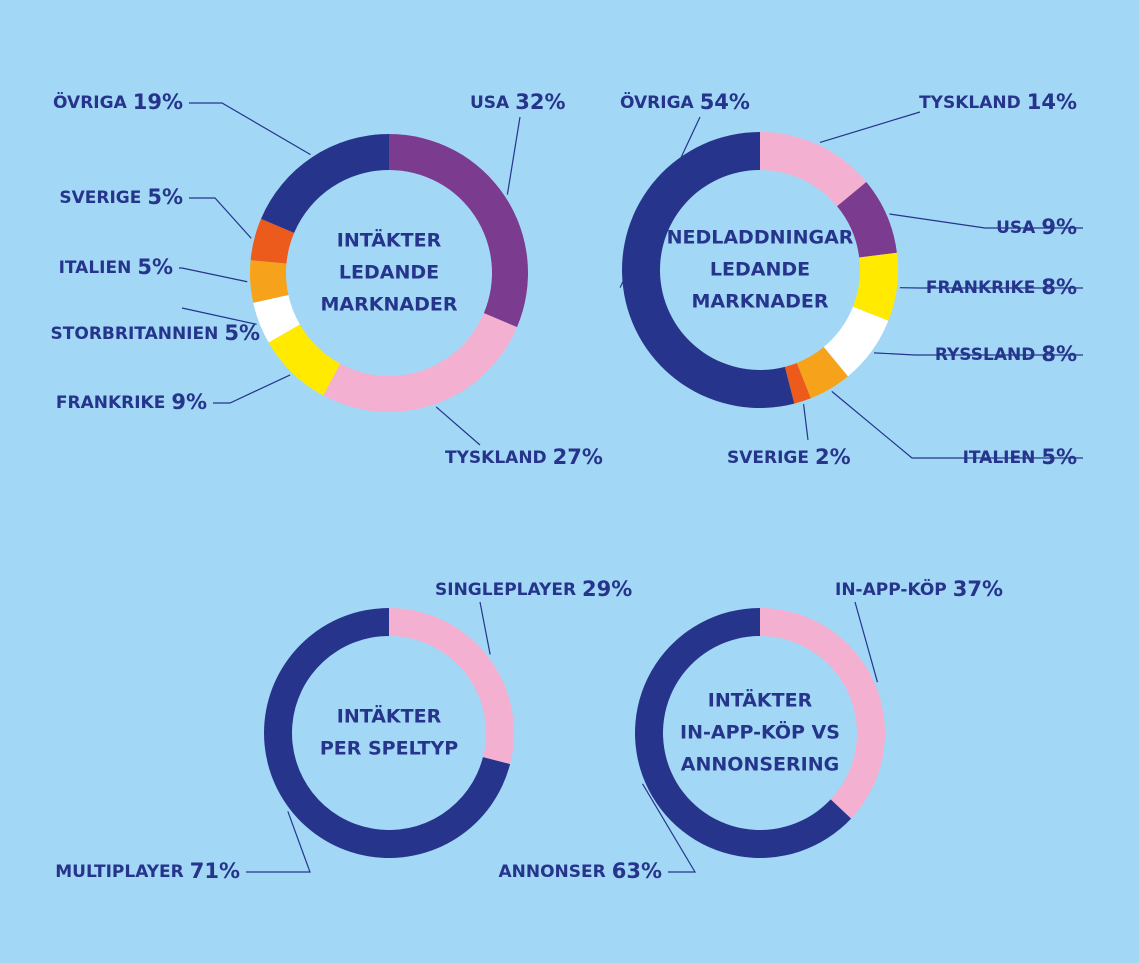 The width and height of the screenshot is (1139, 963). I want to click on slice-label: ÖVRIGA 19%, so click(118, 102).